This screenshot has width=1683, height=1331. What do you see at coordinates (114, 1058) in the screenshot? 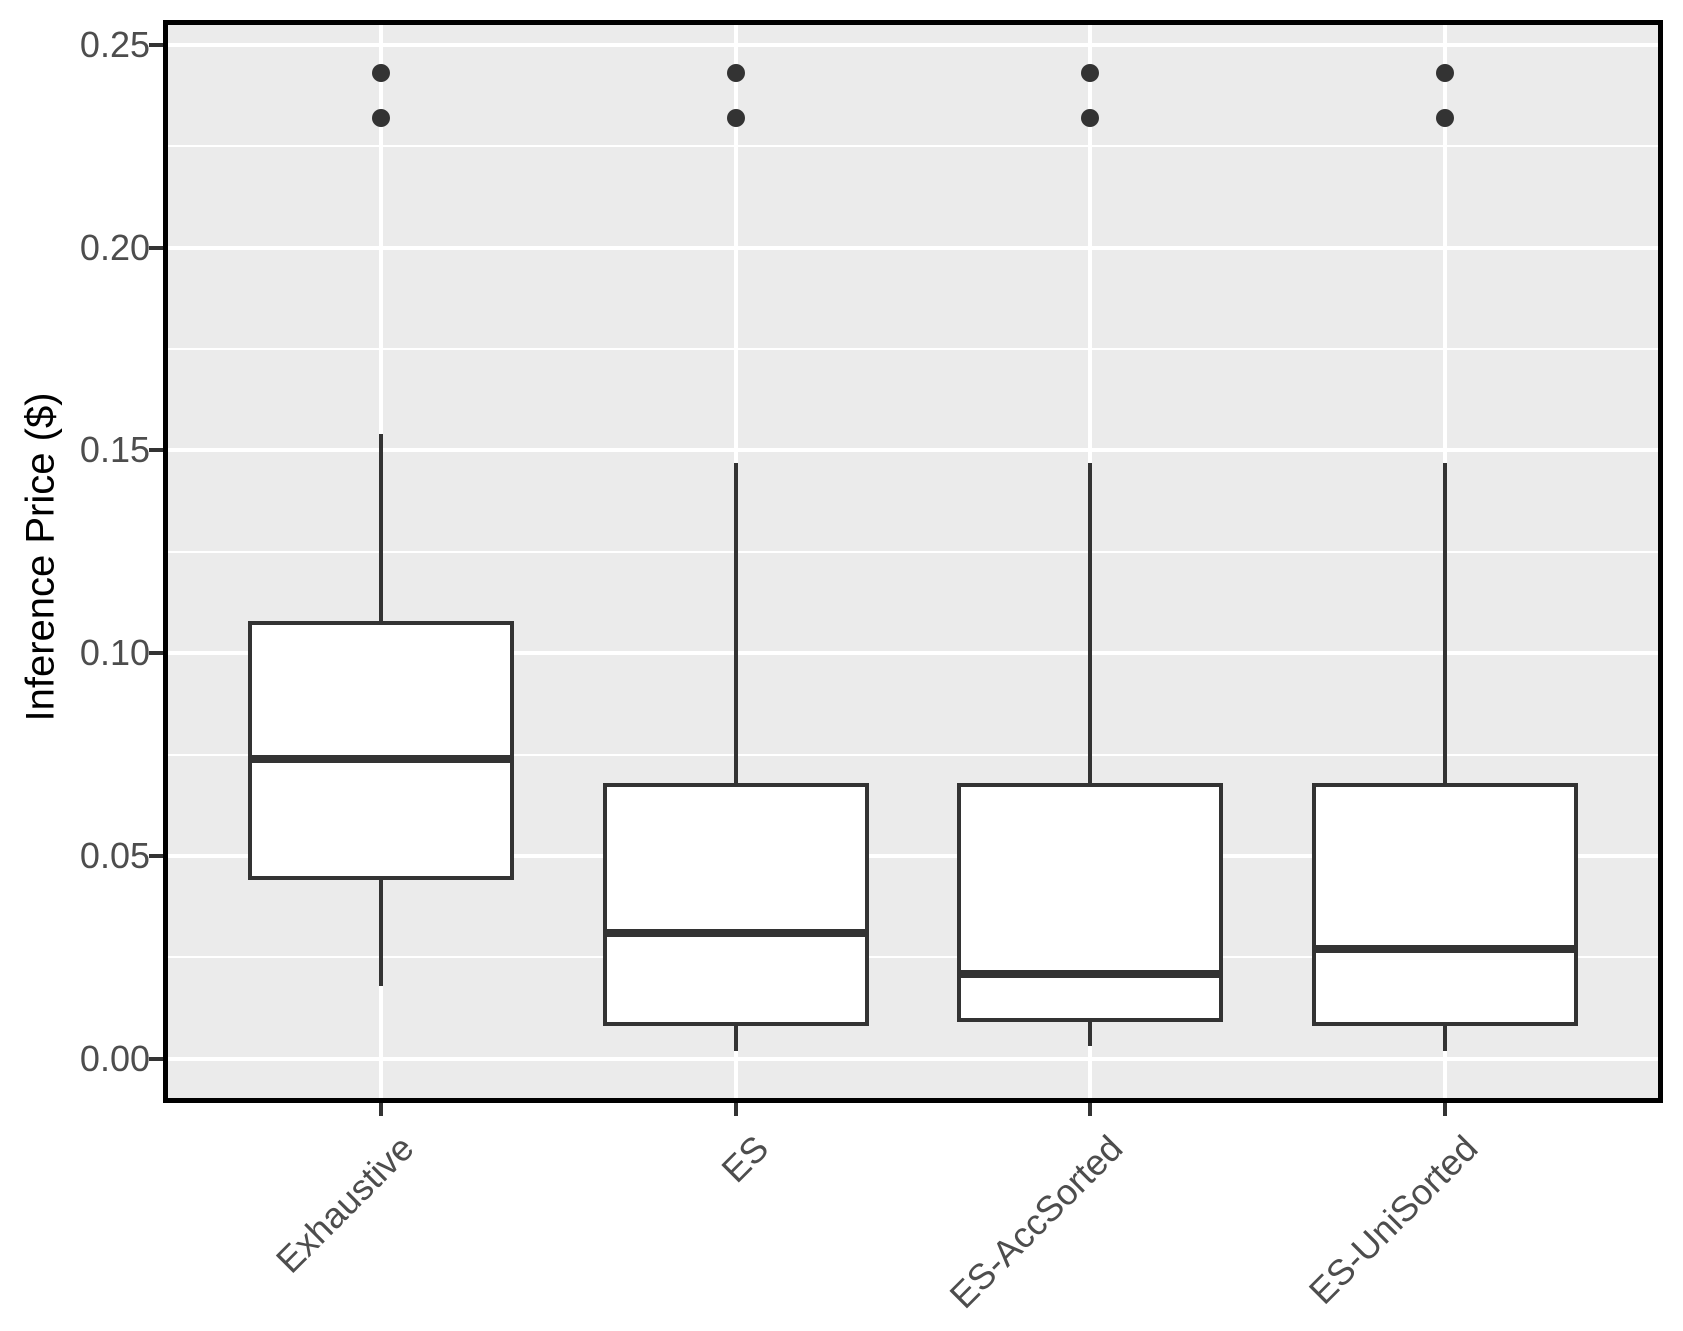
I see `y-tick-label: 0.00` at bounding box center [114, 1058].